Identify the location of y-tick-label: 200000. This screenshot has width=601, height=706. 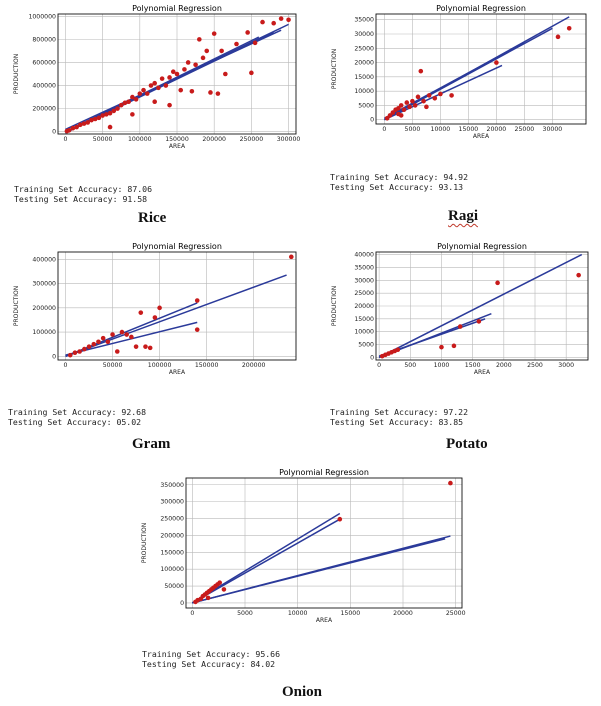
(172, 535).